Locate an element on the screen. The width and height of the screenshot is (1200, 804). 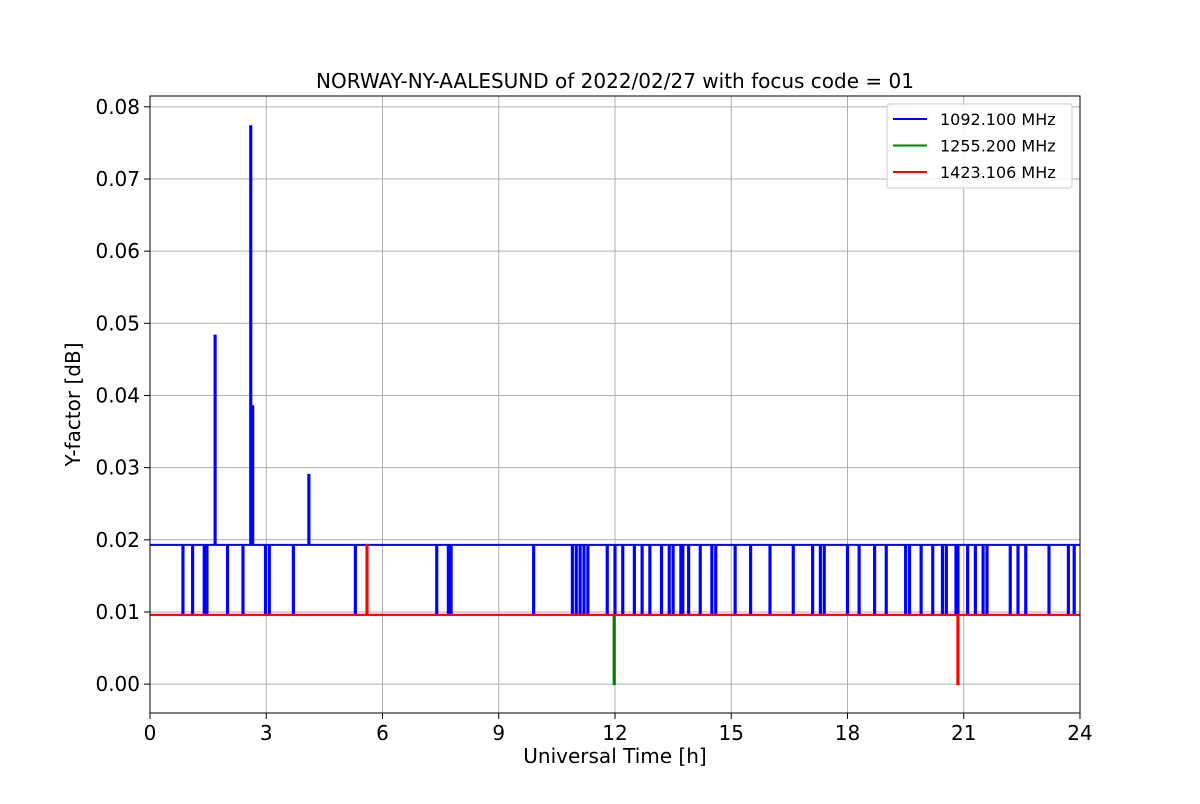
x-tick-label: 12 is located at coordinates (614, 733).